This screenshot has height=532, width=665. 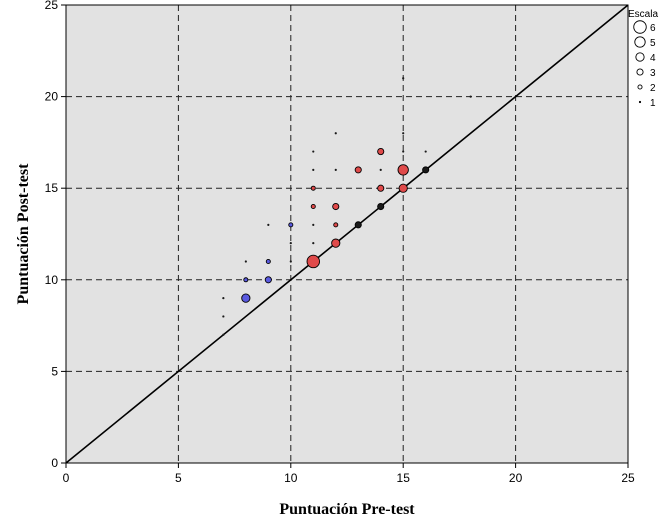 I want to click on x-tick-label: 25, so click(x=628, y=478).